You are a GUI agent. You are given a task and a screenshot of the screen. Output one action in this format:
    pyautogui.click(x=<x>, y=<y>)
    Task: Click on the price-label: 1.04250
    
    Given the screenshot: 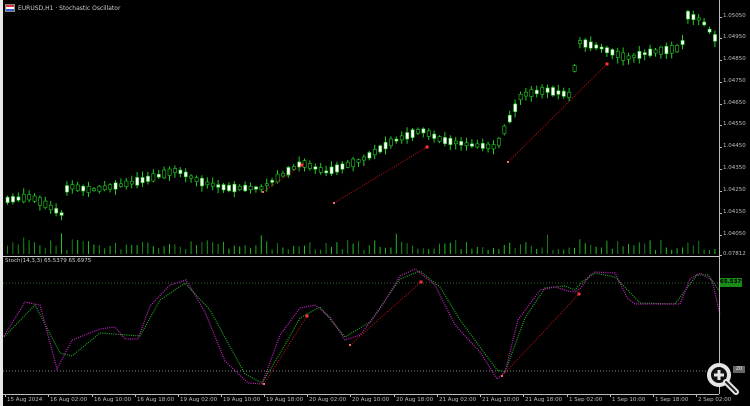 What is the action you would take?
    pyautogui.click(x=734, y=190)
    